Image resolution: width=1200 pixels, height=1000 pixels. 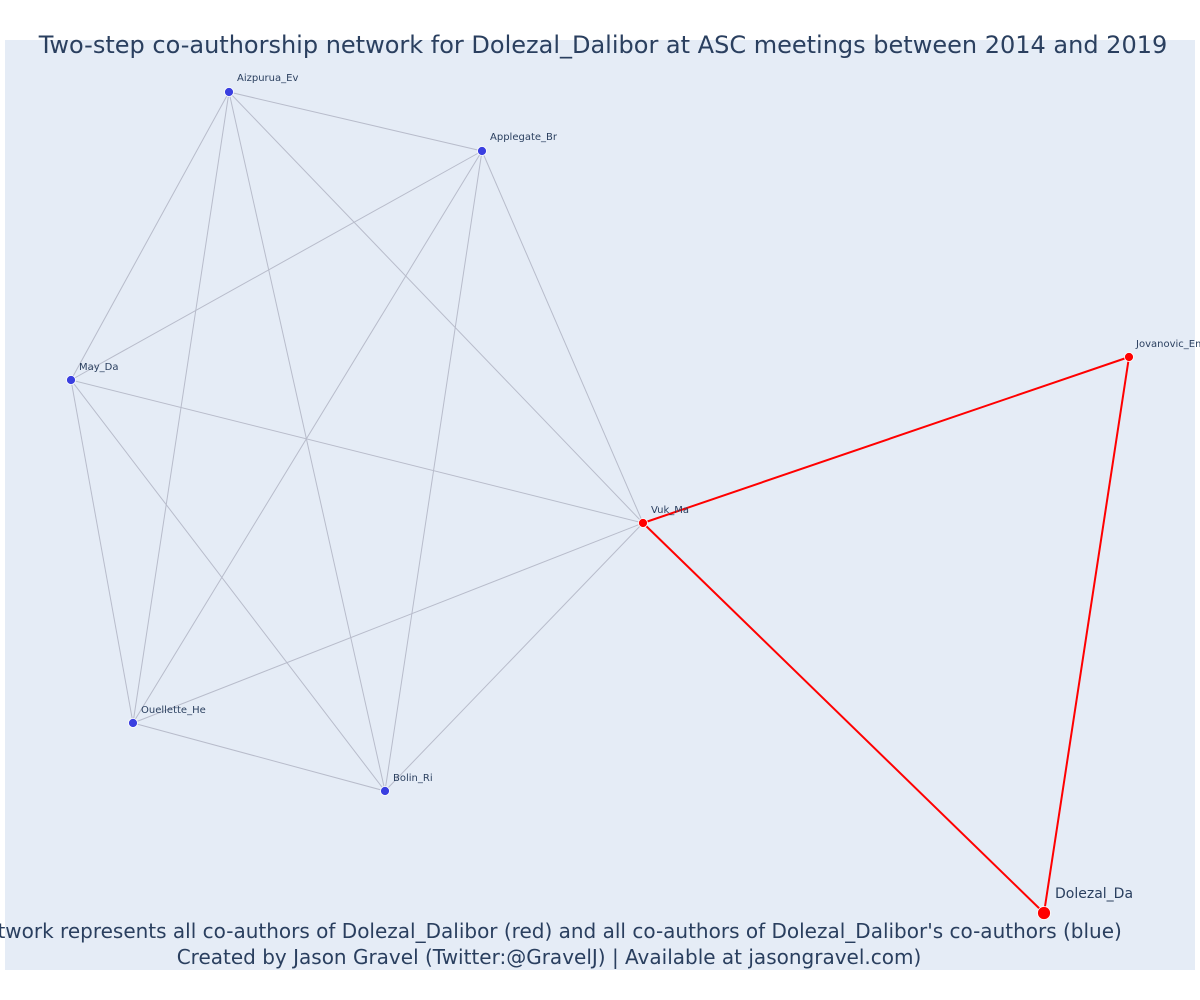 What do you see at coordinates (562, 337) in the screenshot?
I see `edge-applegate-vuk` at bounding box center [562, 337].